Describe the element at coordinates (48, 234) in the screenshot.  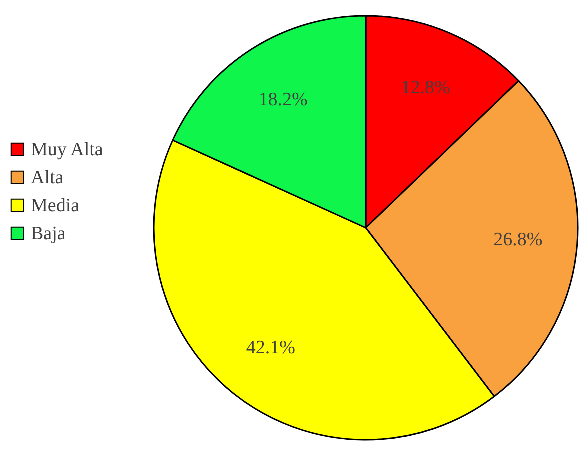
I see `legend-label: Baja` at that location.